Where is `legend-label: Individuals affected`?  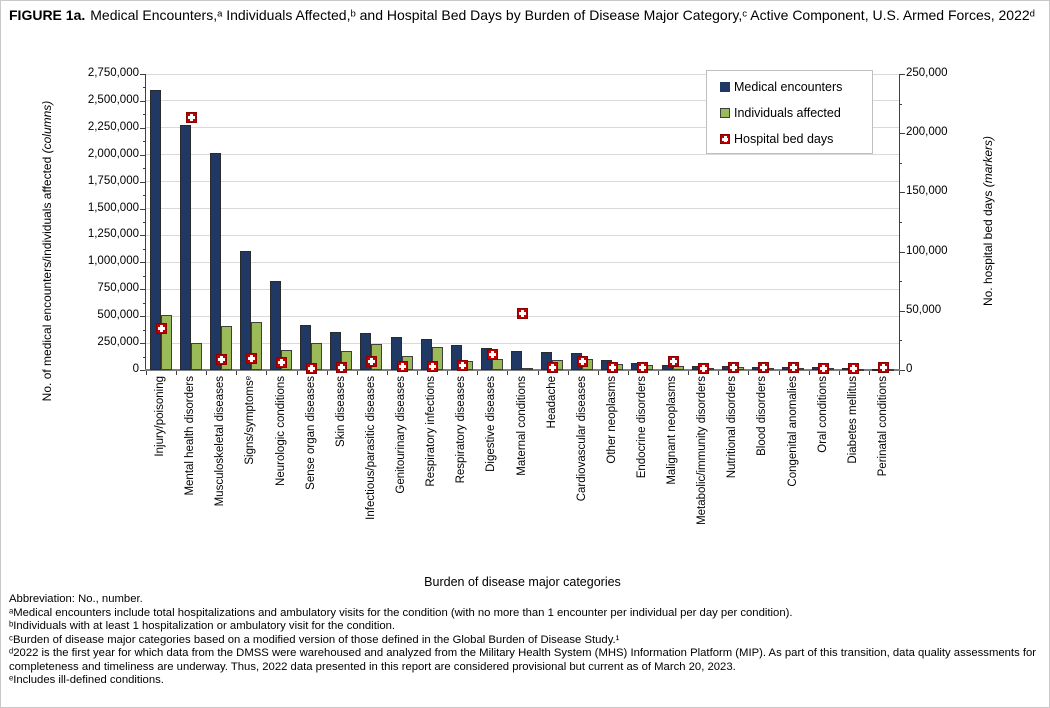 legend-label: Individuals affected is located at coordinates (787, 113).